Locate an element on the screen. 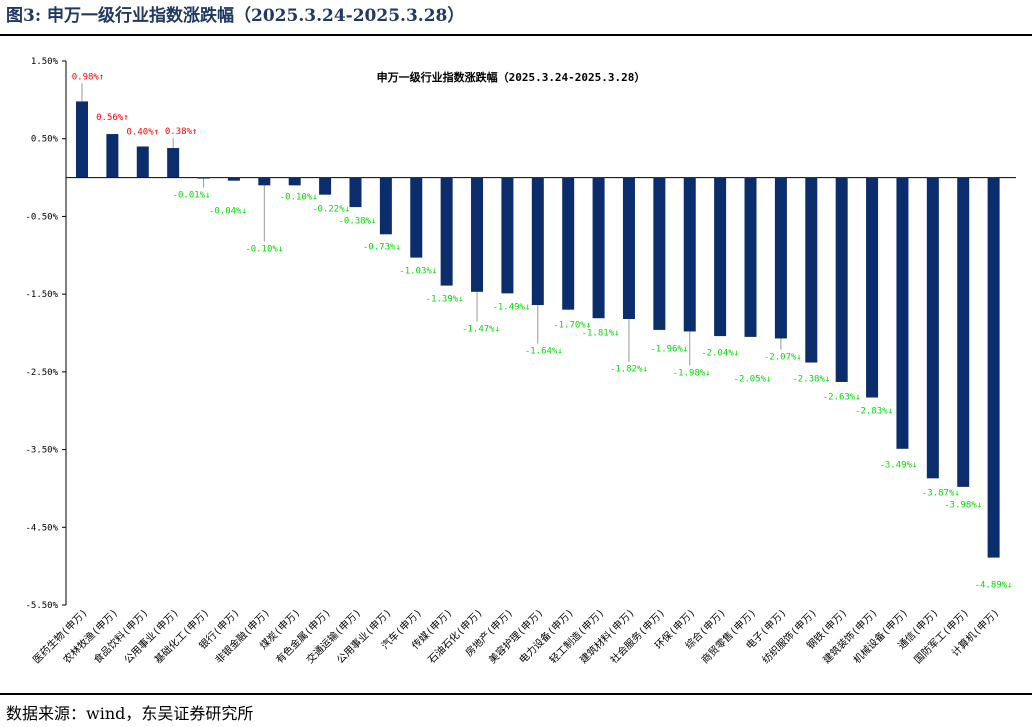 Image resolution: width=1032 pixels, height=727 pixels. category-label: 轻工制造(申万) is located at coordinates (577, 636).